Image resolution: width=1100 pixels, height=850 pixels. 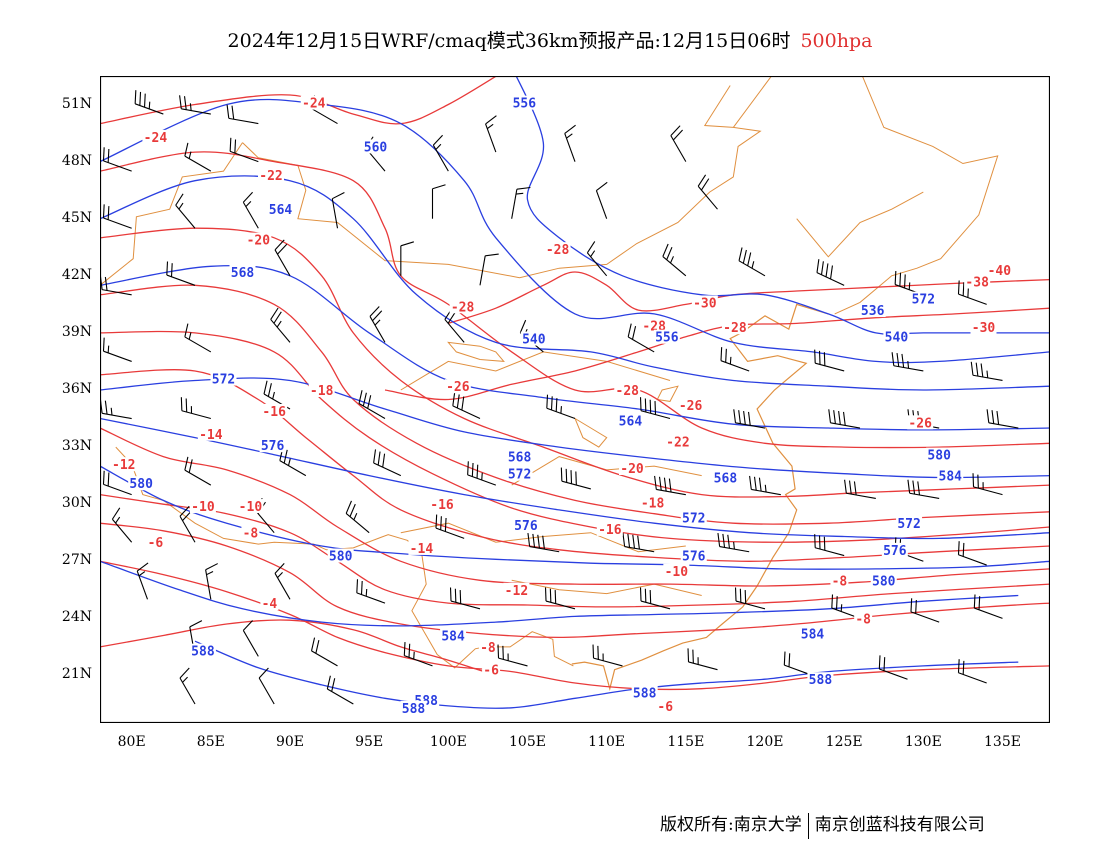 What do you see at coordinates (526, 526) in the screenshot?
I see `svg-text: 576` at bounding box center [526, 526].